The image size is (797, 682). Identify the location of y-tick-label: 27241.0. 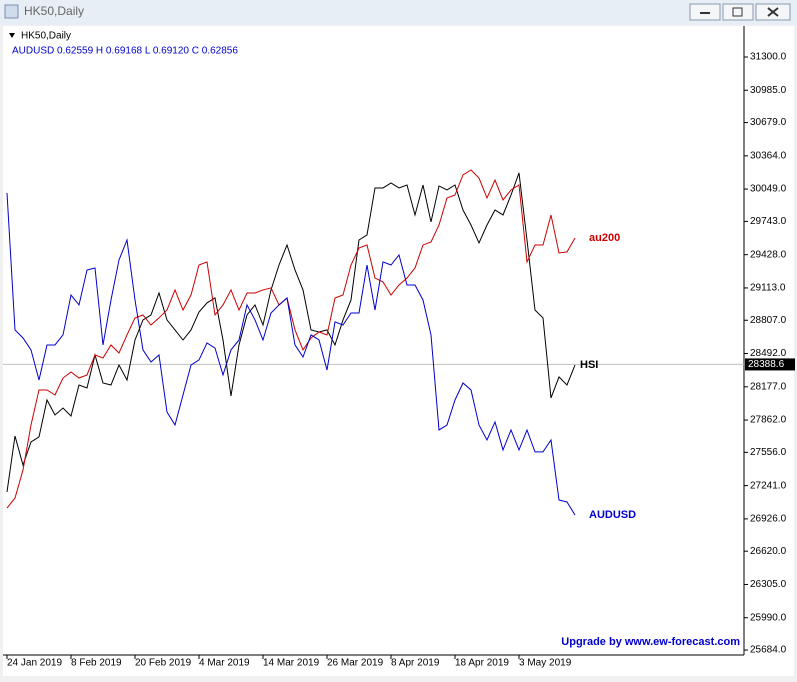
(768, 485).